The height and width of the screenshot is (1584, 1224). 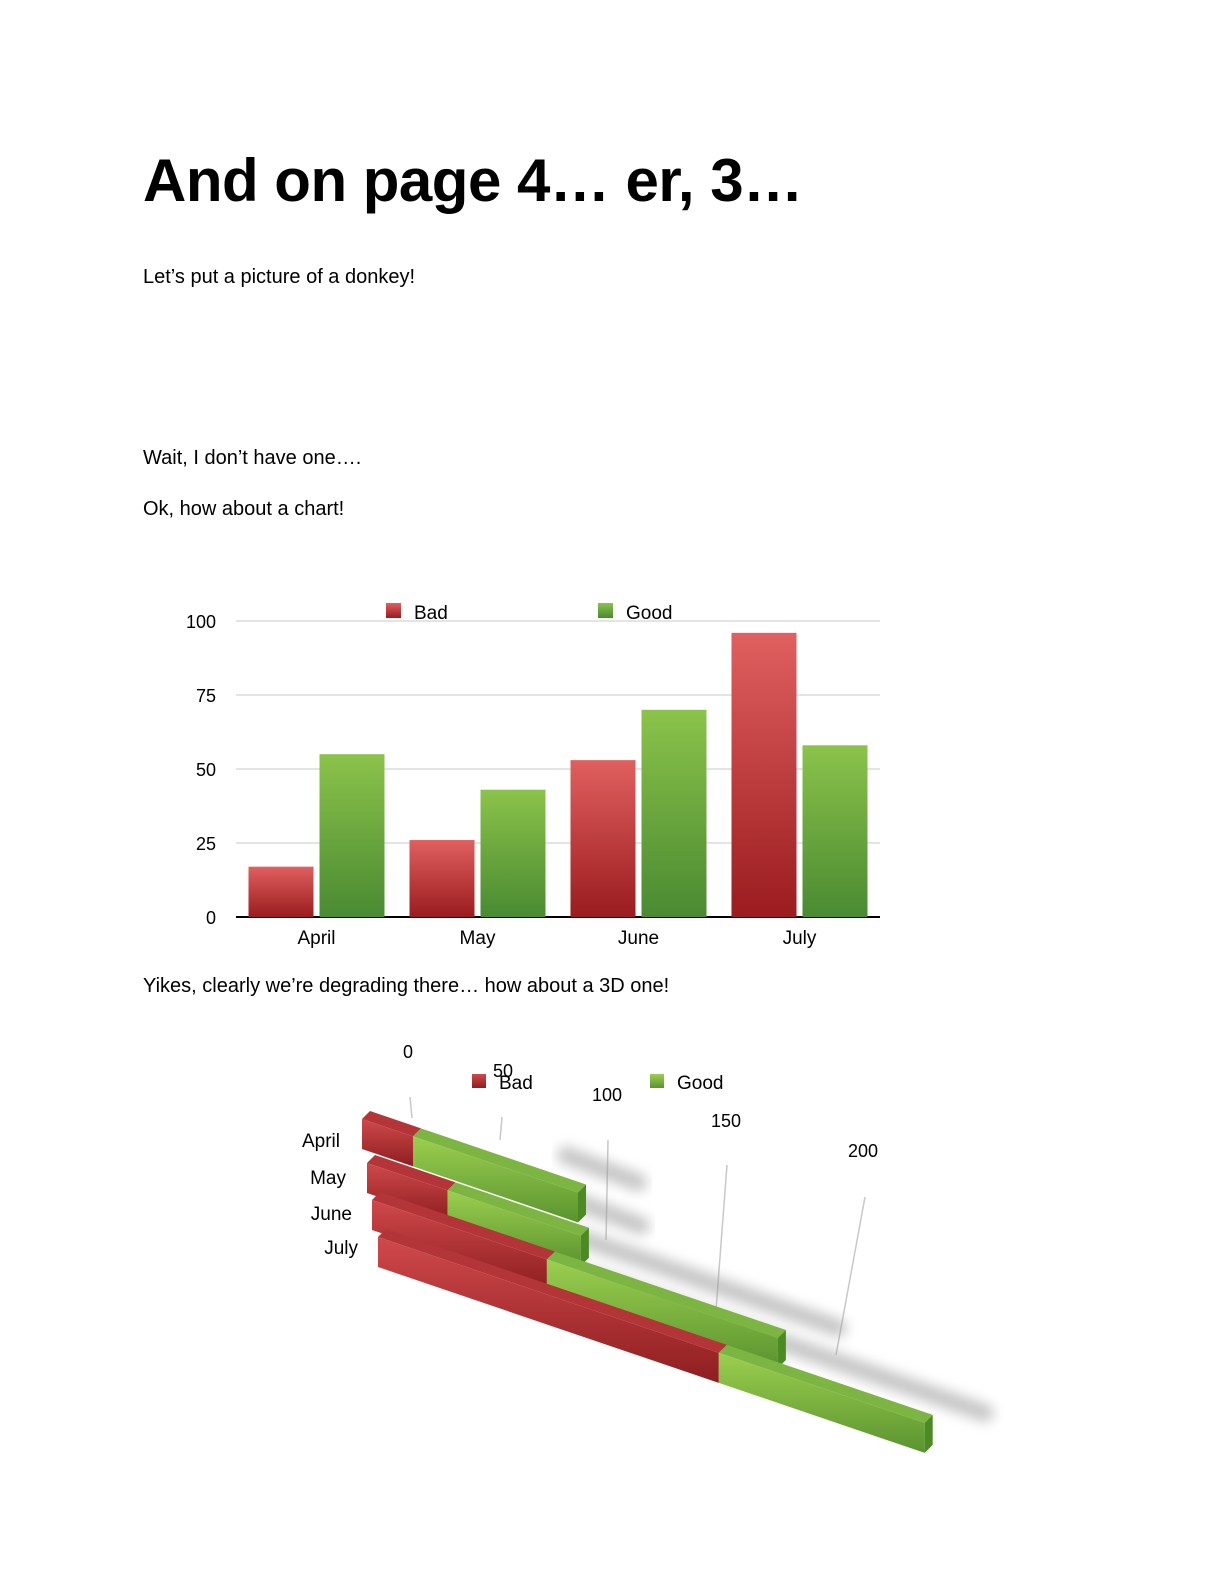 I want to click on bar3d-good-april, so click(x=495, y=1179).